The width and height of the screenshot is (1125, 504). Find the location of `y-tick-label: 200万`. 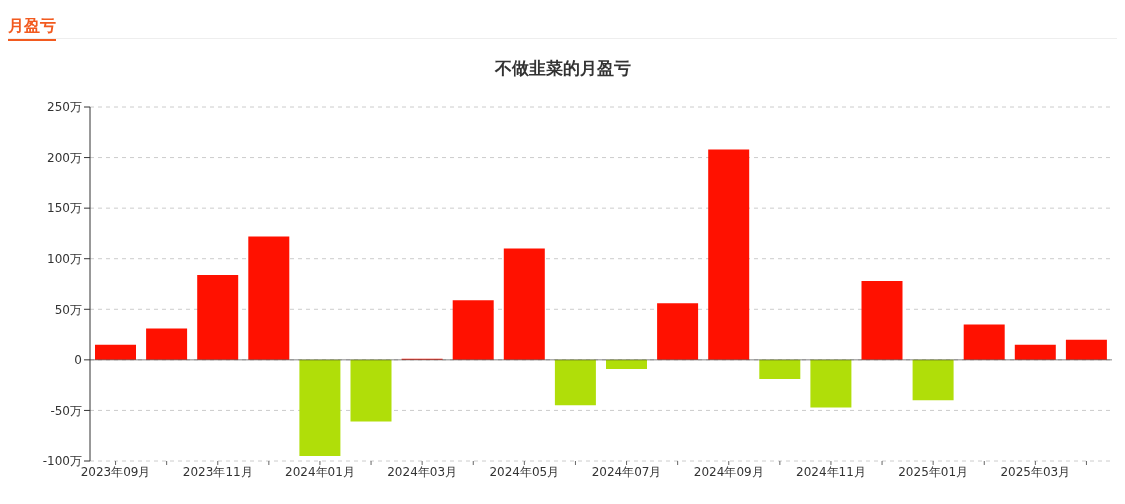

y-tick-label: 200万 is located at coordinates (64, 157).